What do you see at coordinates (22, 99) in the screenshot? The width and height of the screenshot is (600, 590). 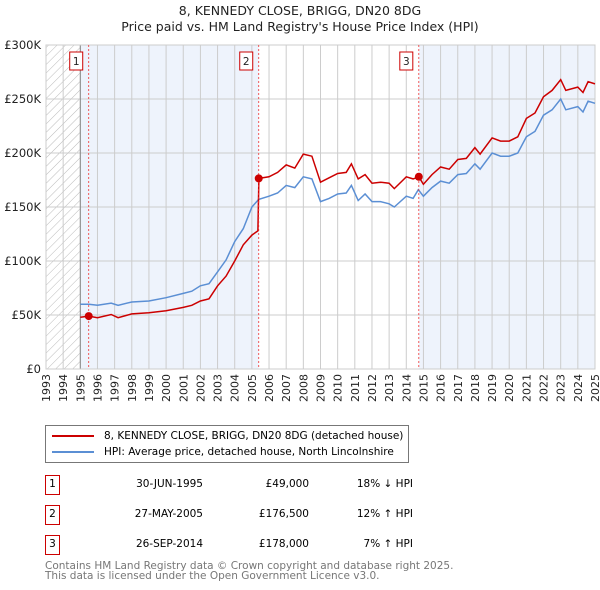 I see `y-tick-label: £250K` at bounding box center [22, 99].